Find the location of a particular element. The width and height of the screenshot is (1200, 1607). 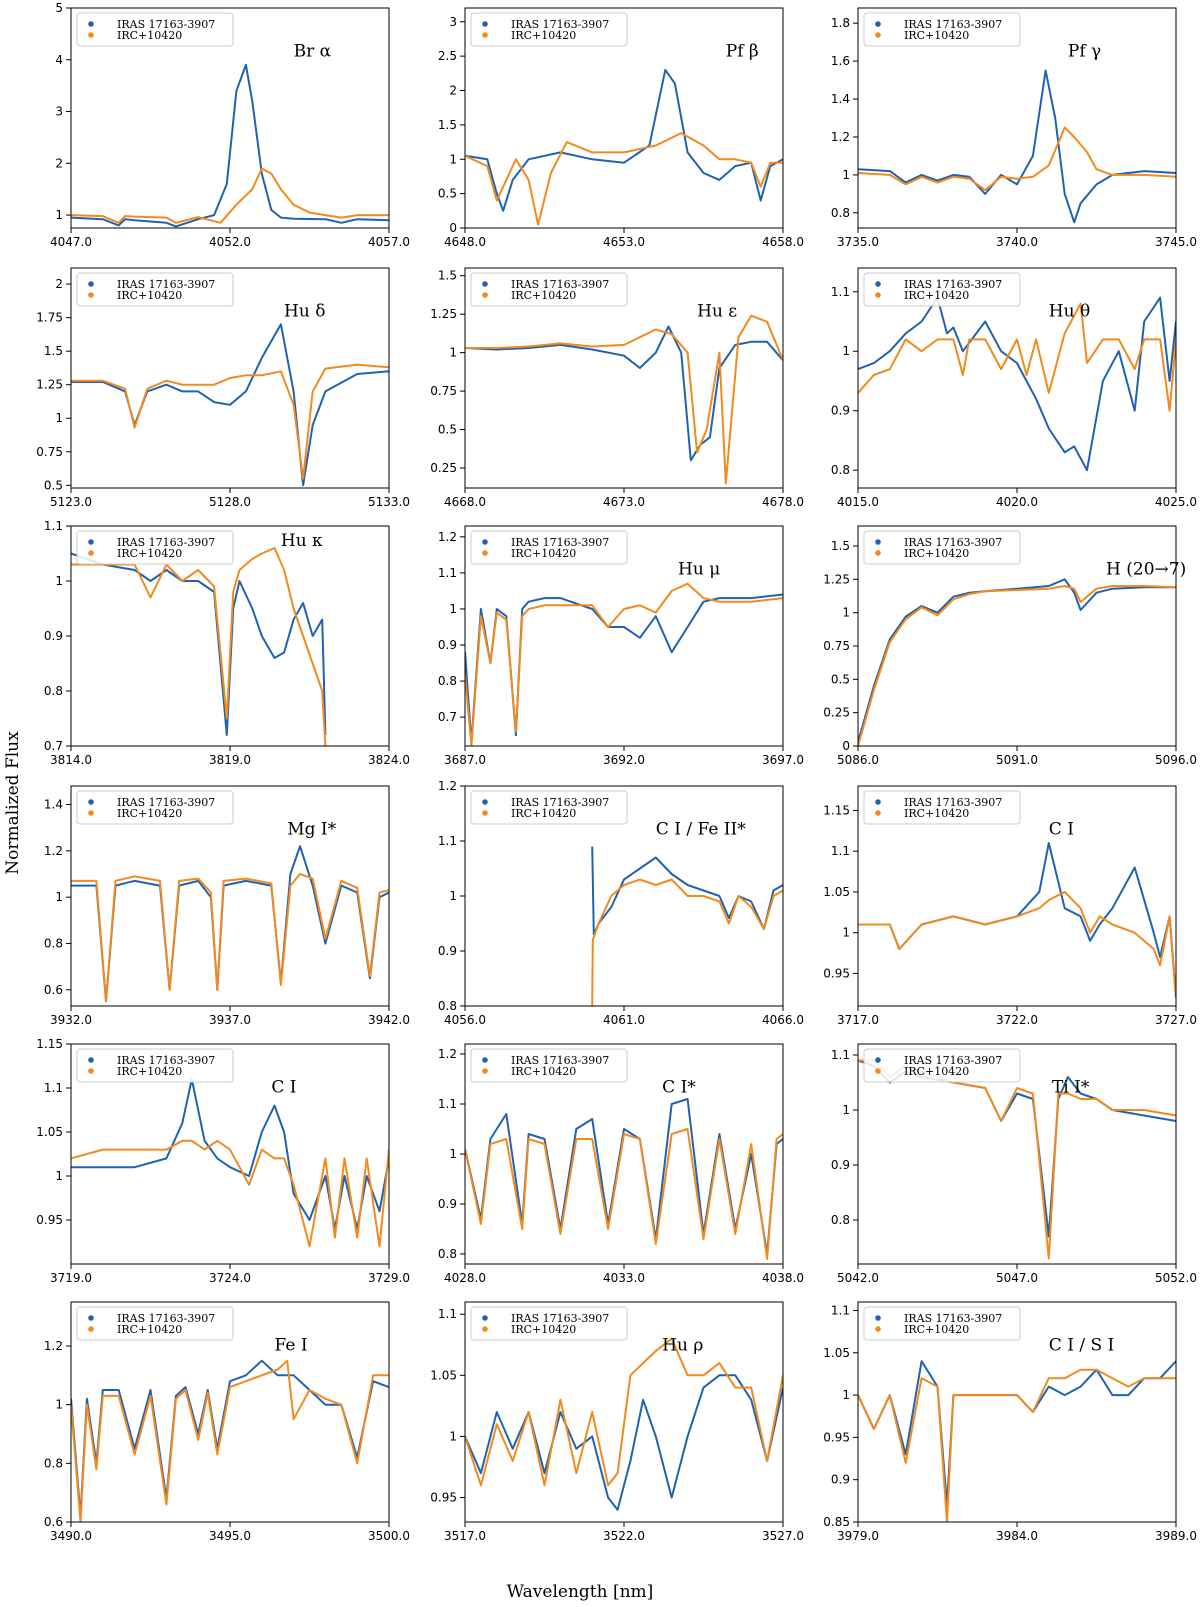

x-tick-label: 4658.0 is located at coordinates (783, 242).